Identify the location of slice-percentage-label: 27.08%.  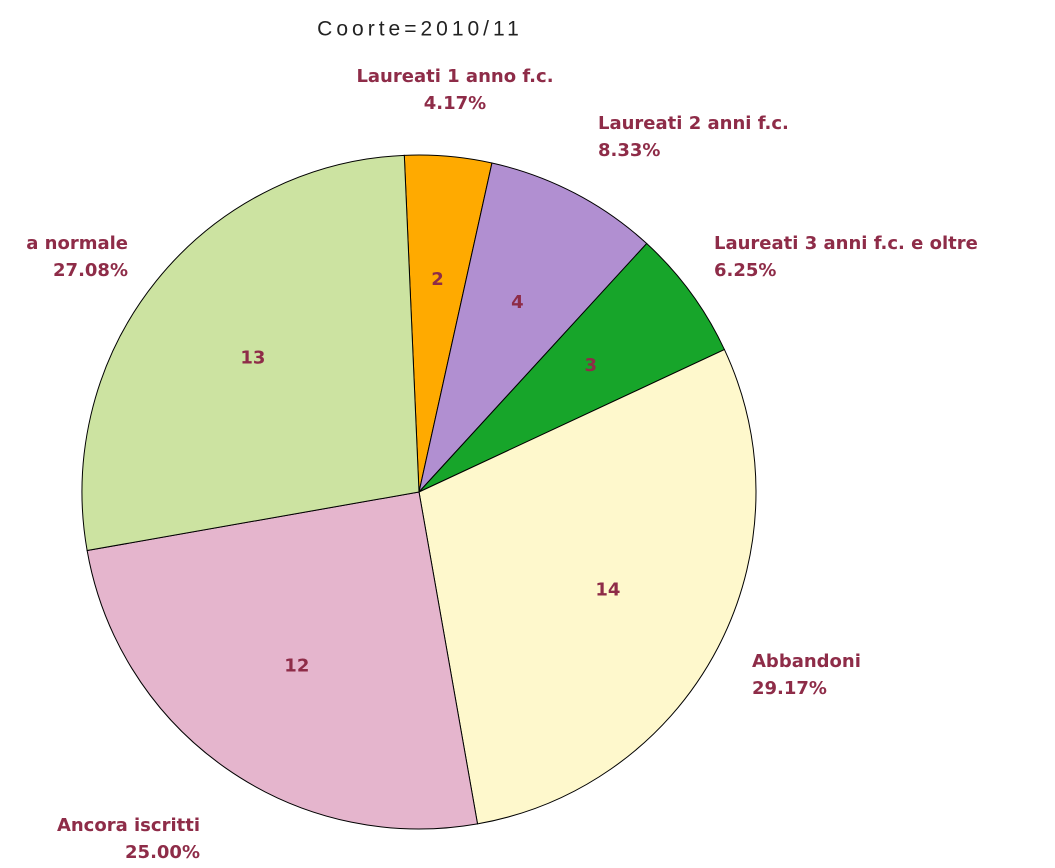
(90, 270).